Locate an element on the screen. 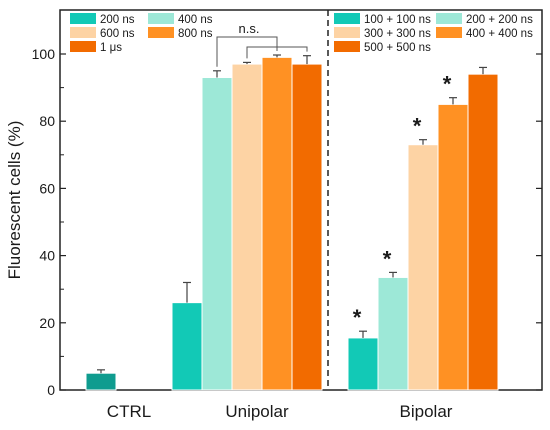  legend-item: 500 + 500 ns is located at coordinates (382, 47).